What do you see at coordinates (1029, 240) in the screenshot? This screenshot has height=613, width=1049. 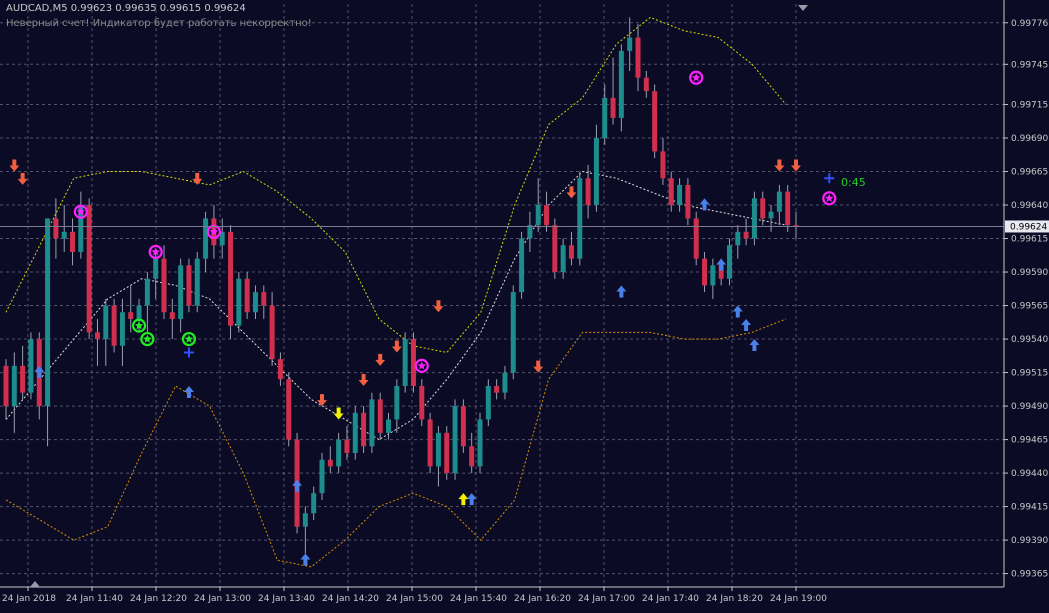 I see `y-tick-label: 0.99615` at bounding box center [1029, 240].